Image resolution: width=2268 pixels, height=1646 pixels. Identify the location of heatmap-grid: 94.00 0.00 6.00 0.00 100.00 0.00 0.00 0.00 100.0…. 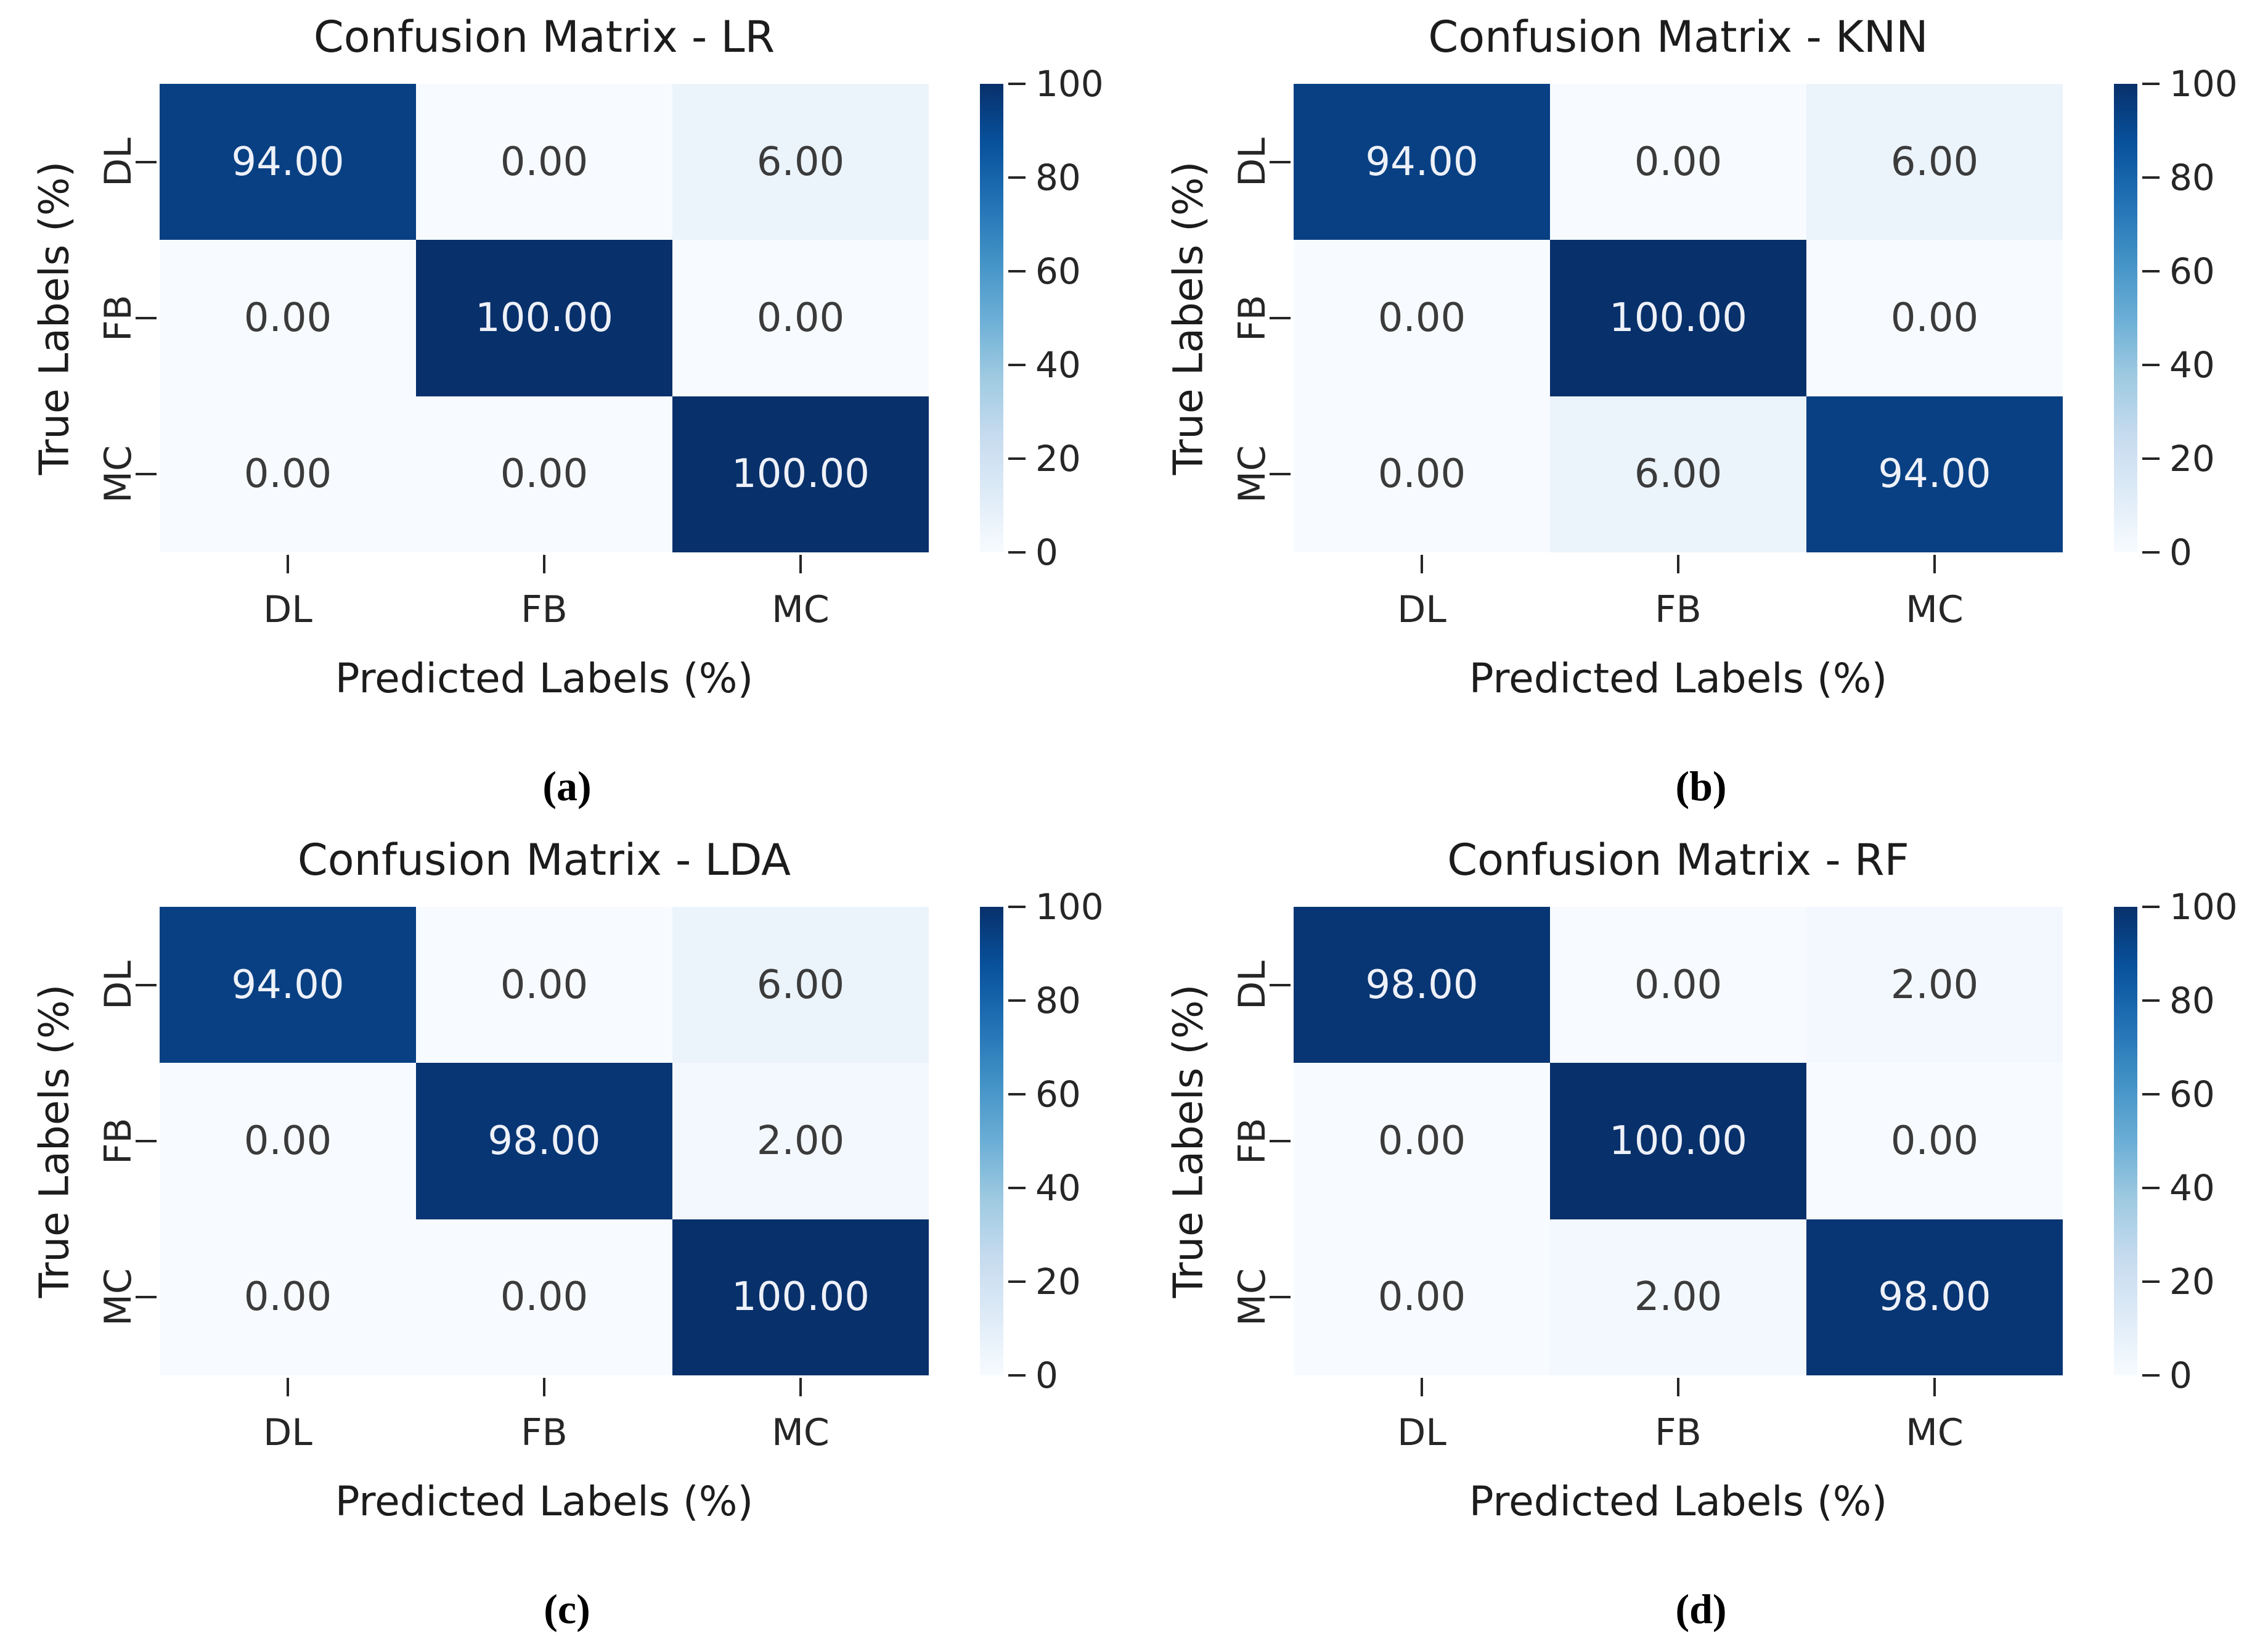
(544, 318).